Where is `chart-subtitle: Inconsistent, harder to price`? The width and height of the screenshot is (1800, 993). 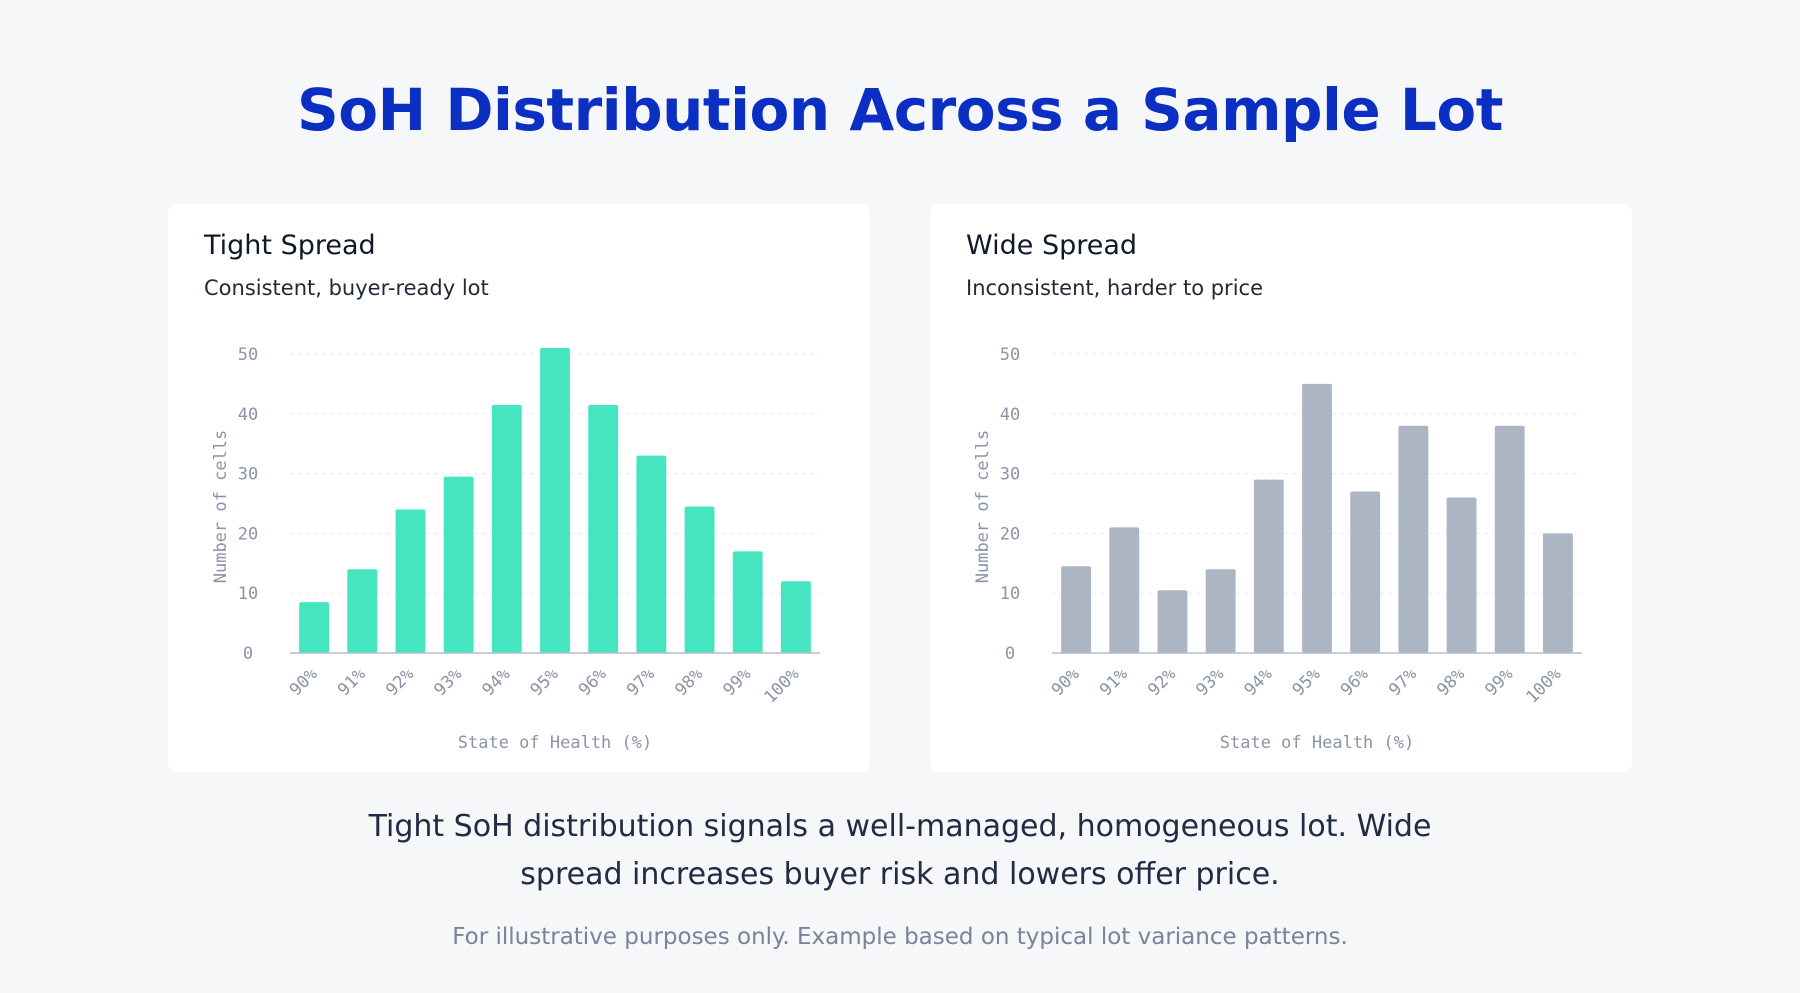
chart-subtitle: Inconsistent, harder to price is located at coordinates (1114, 288).